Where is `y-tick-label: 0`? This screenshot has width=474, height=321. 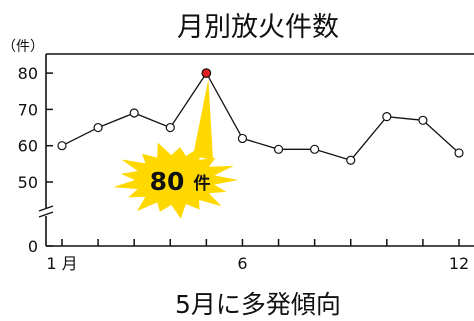
y-tick-label: 0 is located at coordinates (33, 246).